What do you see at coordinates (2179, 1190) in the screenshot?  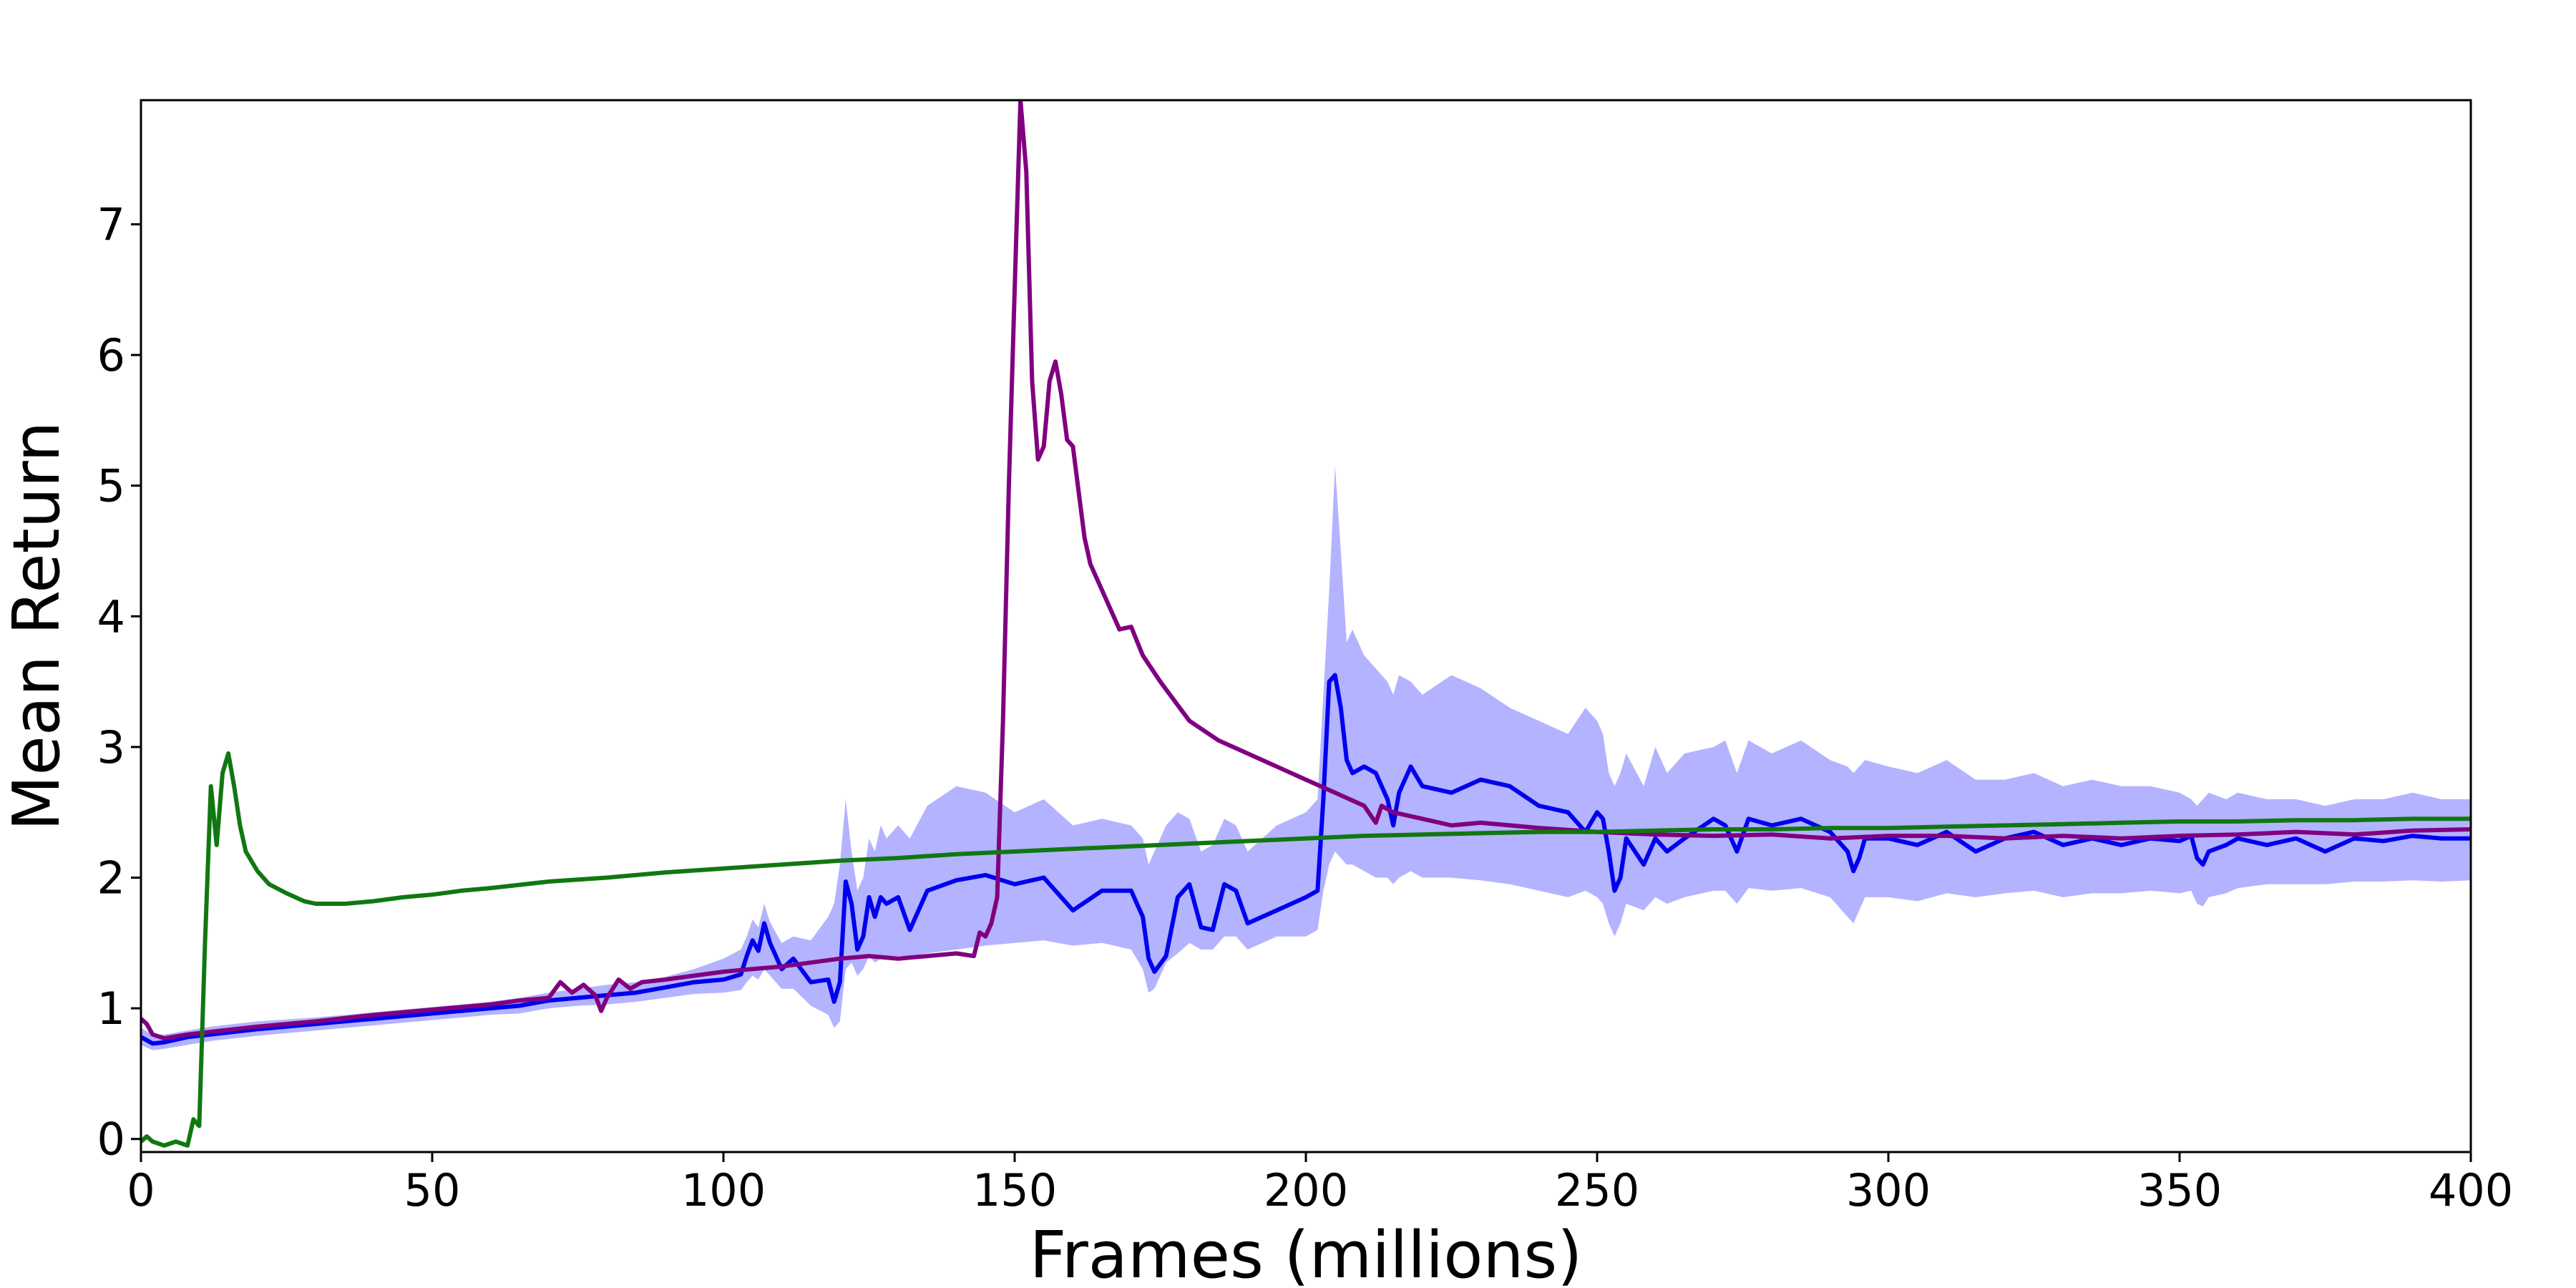 I see `x-tick-label: 350` at bounding box center [2179, 1190].